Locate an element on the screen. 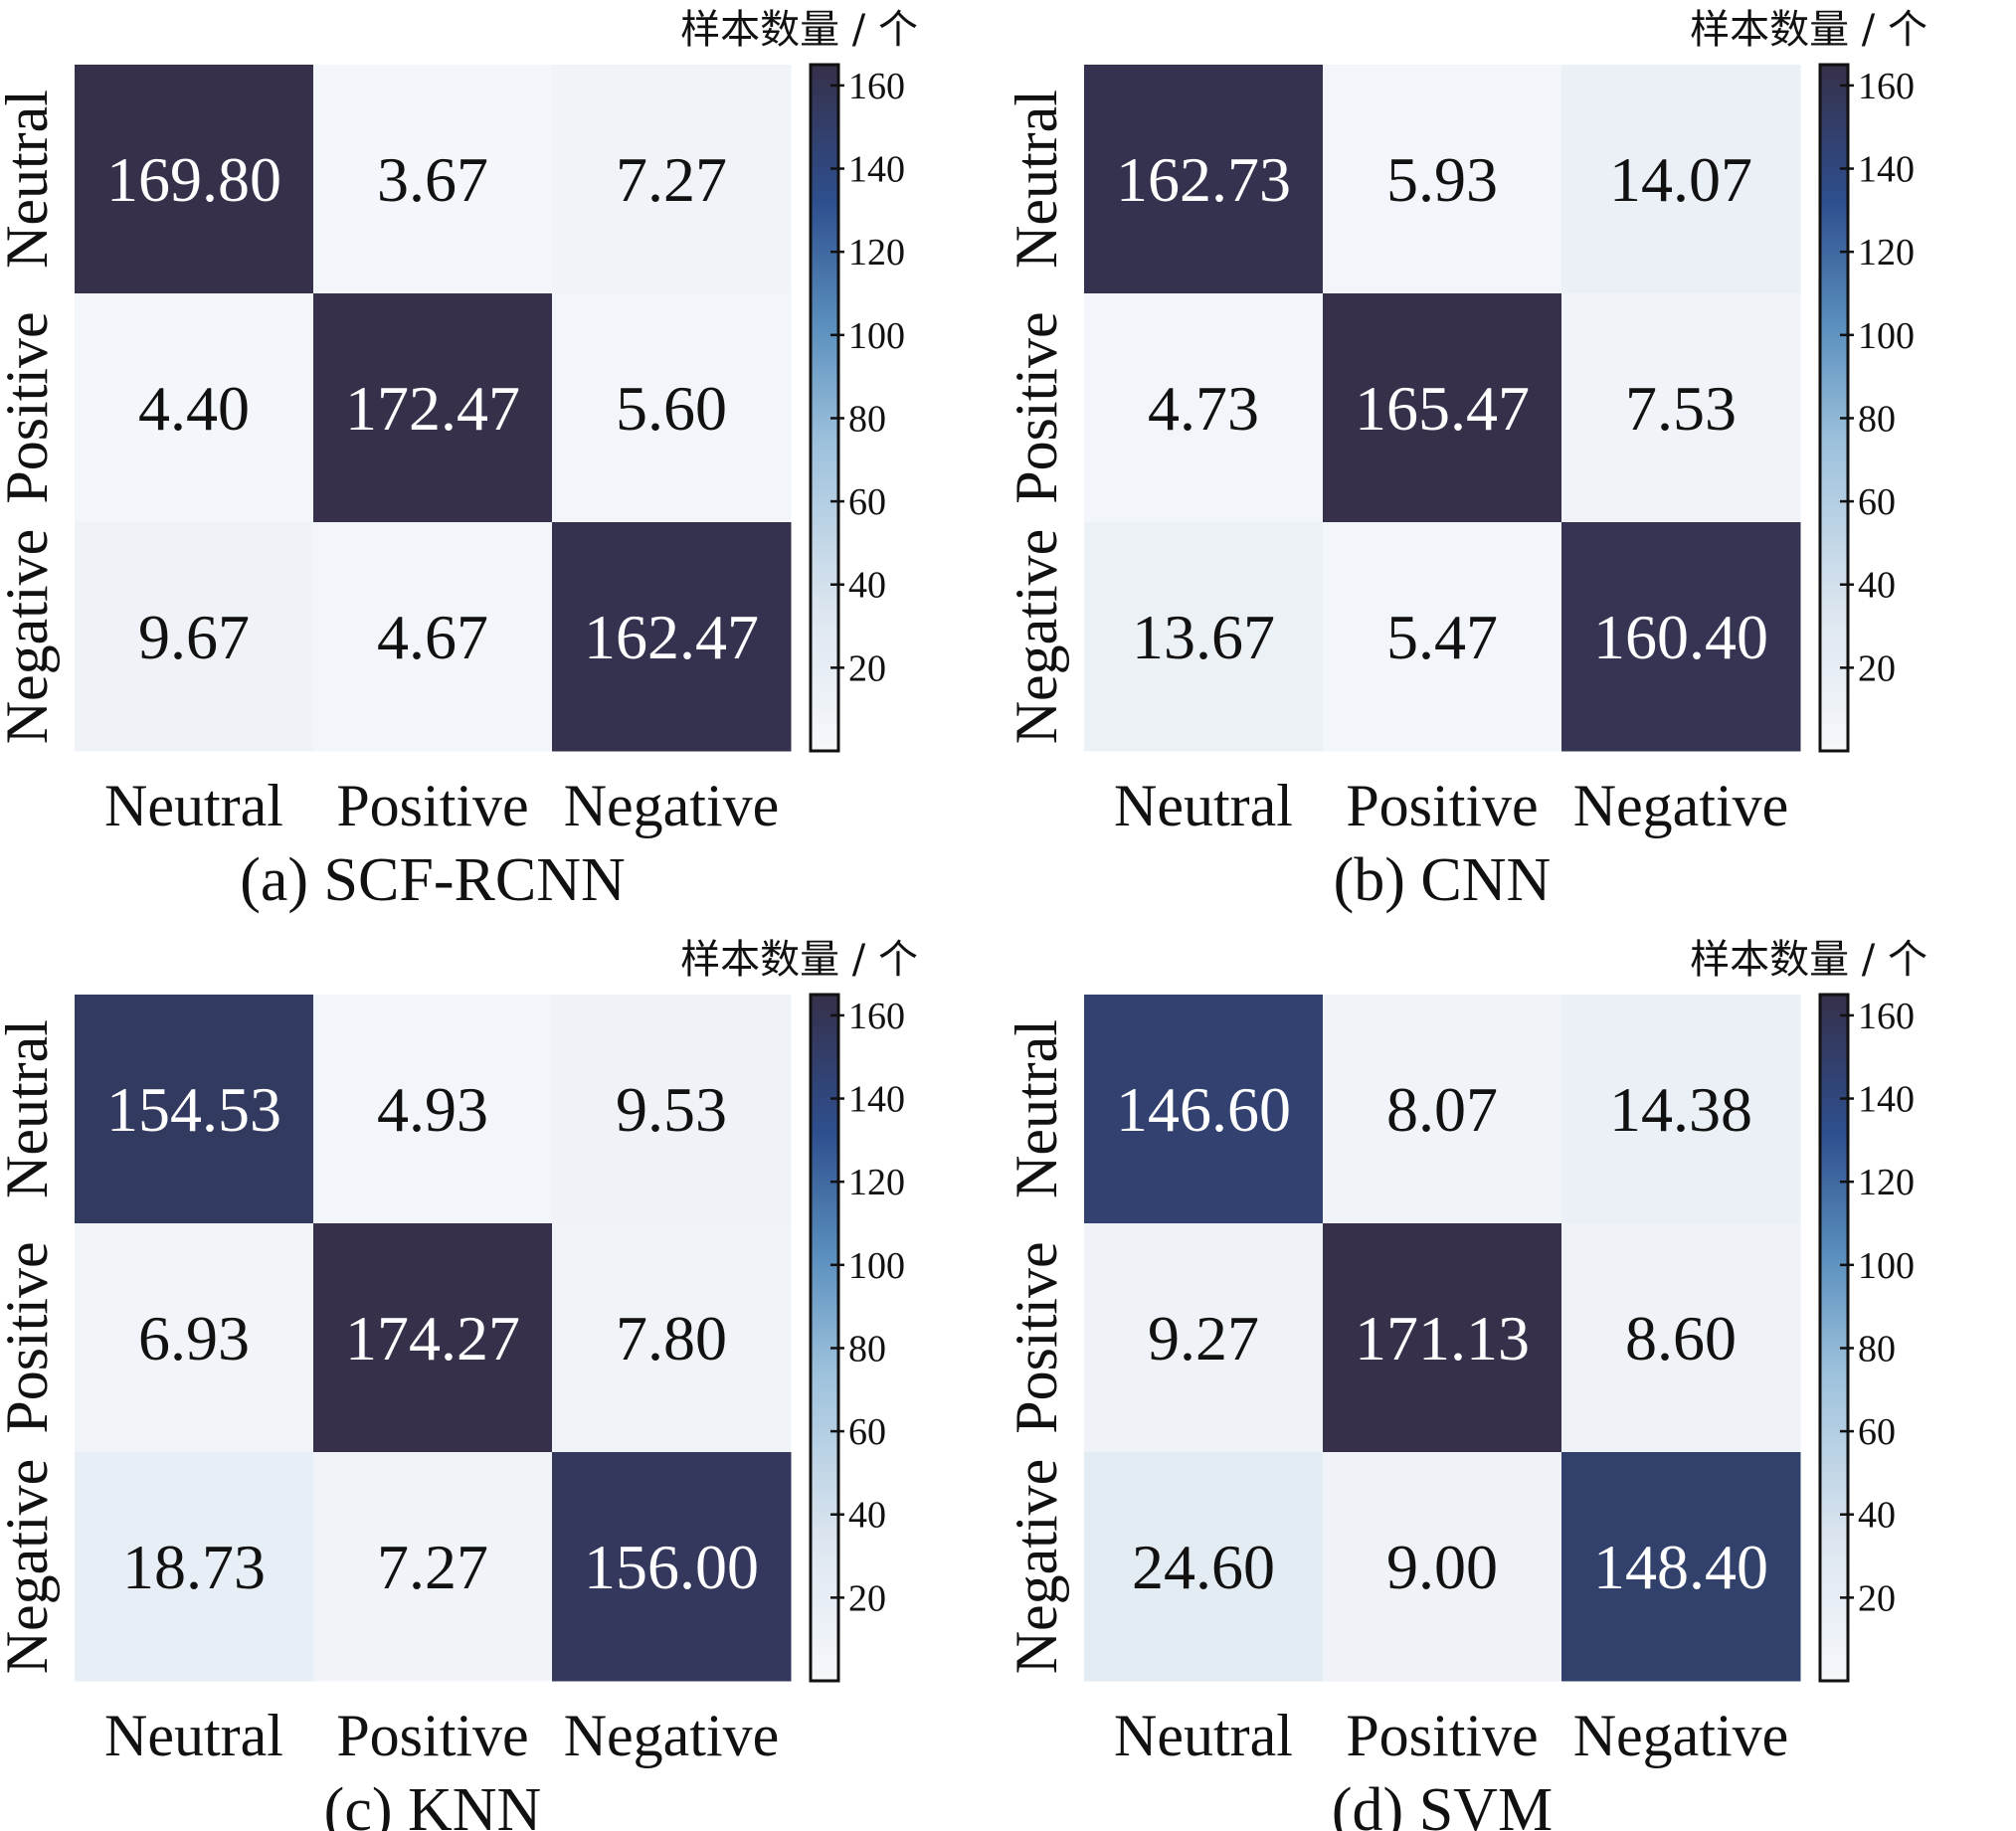 This screenshot has height=1831, width=2016. cell-value-label: 162.73 is located at coordinates (1203, 179).